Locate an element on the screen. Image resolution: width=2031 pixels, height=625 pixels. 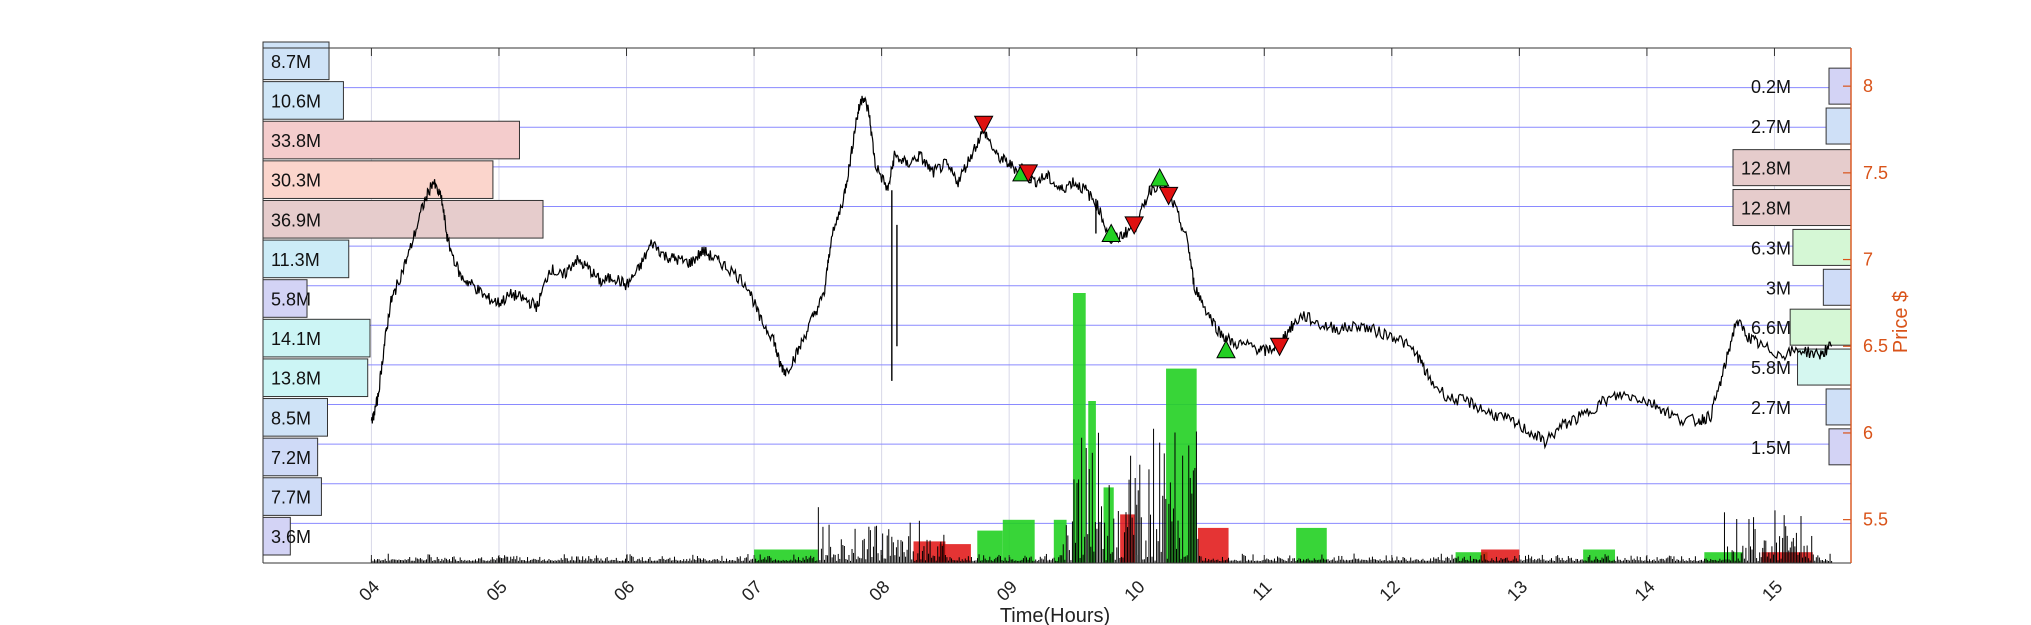
volume-profile-label-left: 13.8M is located at coordinates (296, 379).